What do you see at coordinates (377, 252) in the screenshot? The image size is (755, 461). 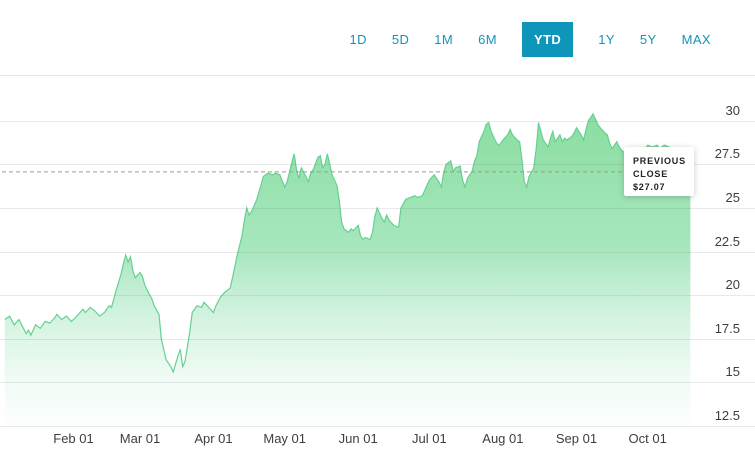 I see `gridline-22.5` at bounding box center [377, 252].